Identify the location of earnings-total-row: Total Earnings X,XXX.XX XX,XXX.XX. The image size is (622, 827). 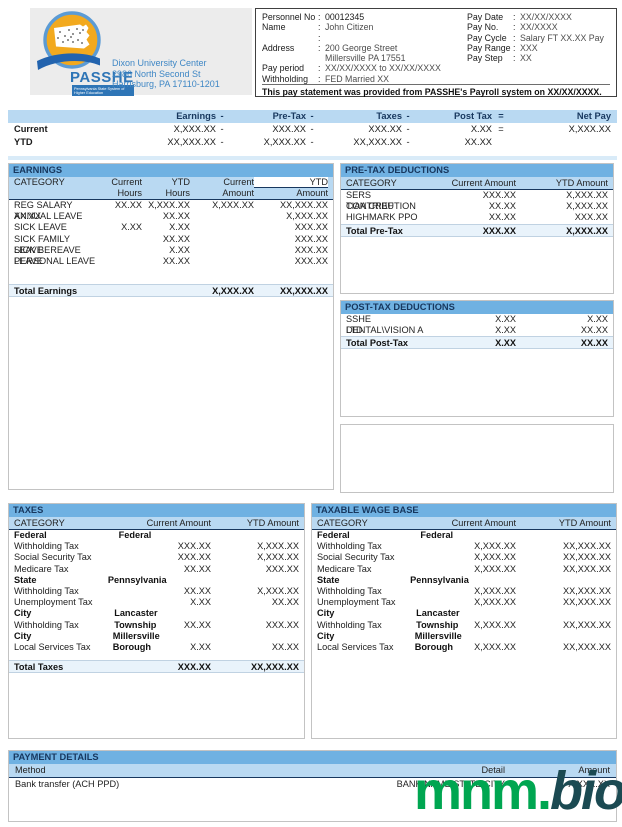
(171, 291).